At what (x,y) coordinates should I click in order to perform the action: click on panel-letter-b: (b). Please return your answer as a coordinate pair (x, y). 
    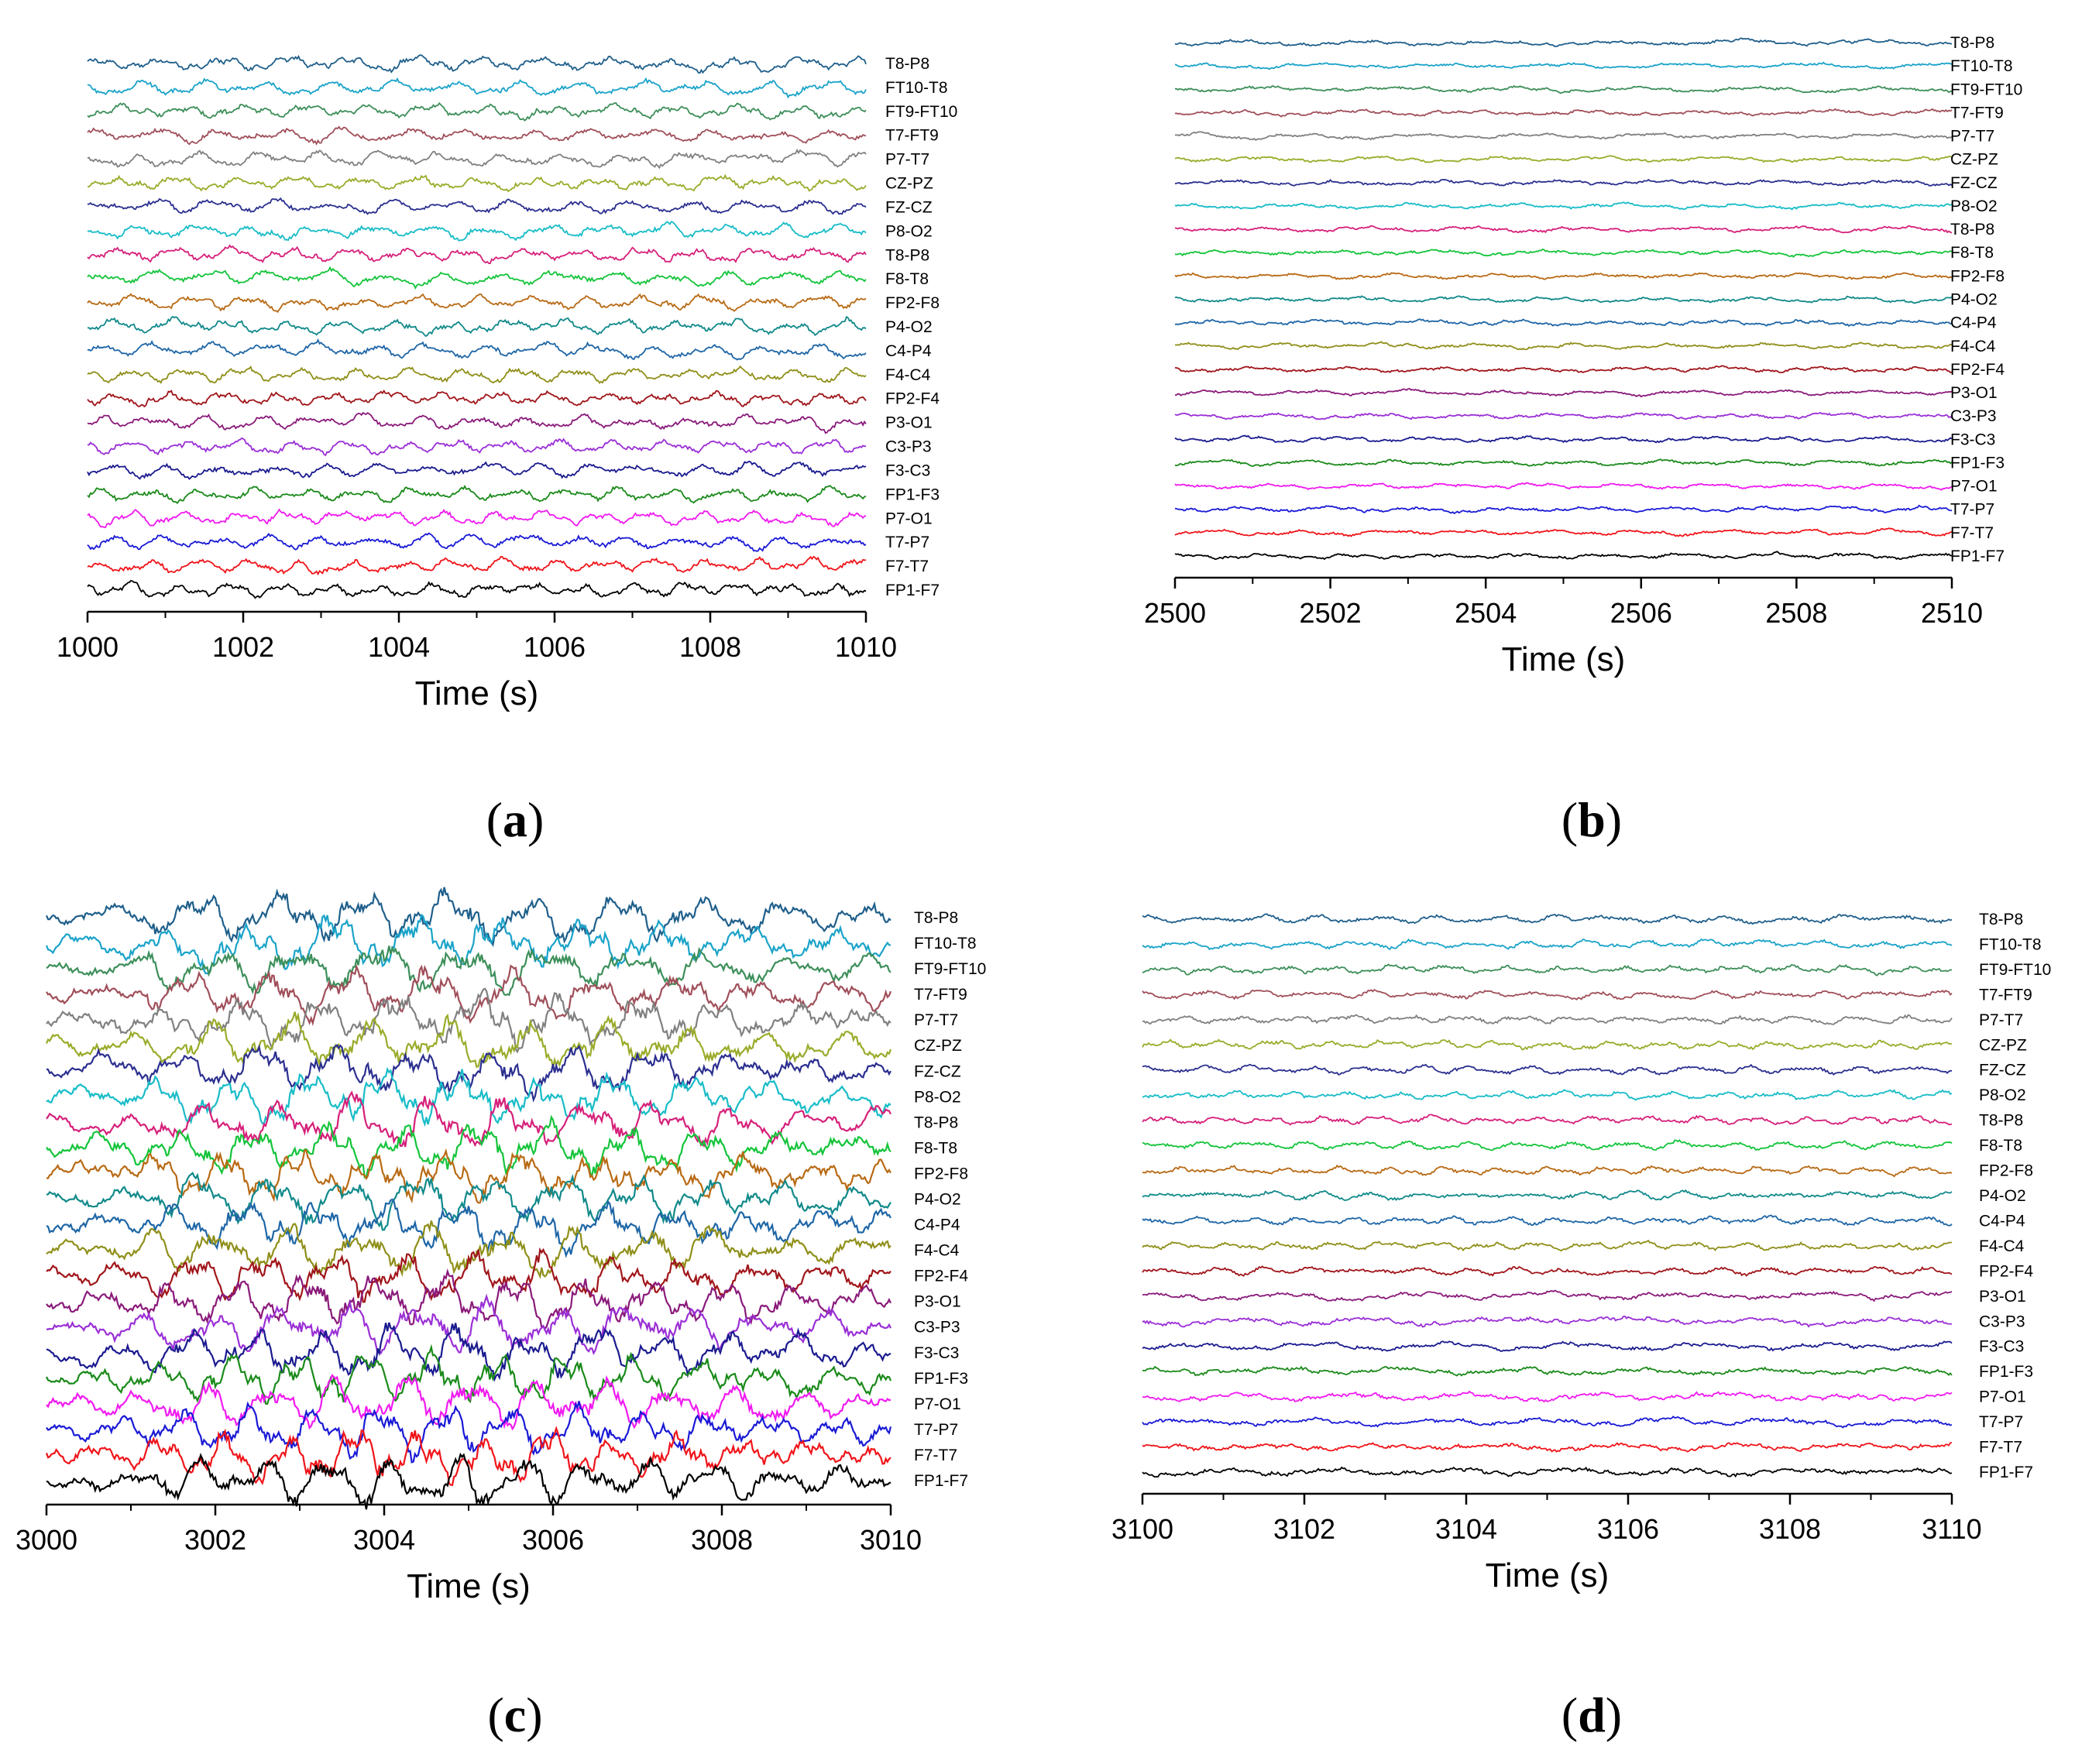
    Looking at the image, I should click on (1592, 819).